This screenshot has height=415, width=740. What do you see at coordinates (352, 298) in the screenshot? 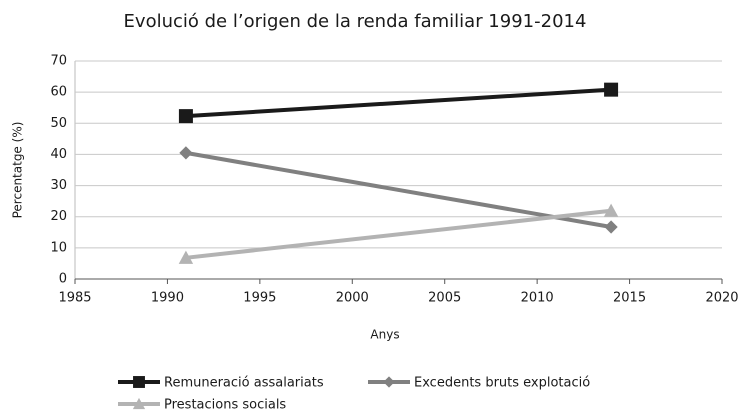
I see `x-tick-label: 2000` at bounding box center [352, 298].